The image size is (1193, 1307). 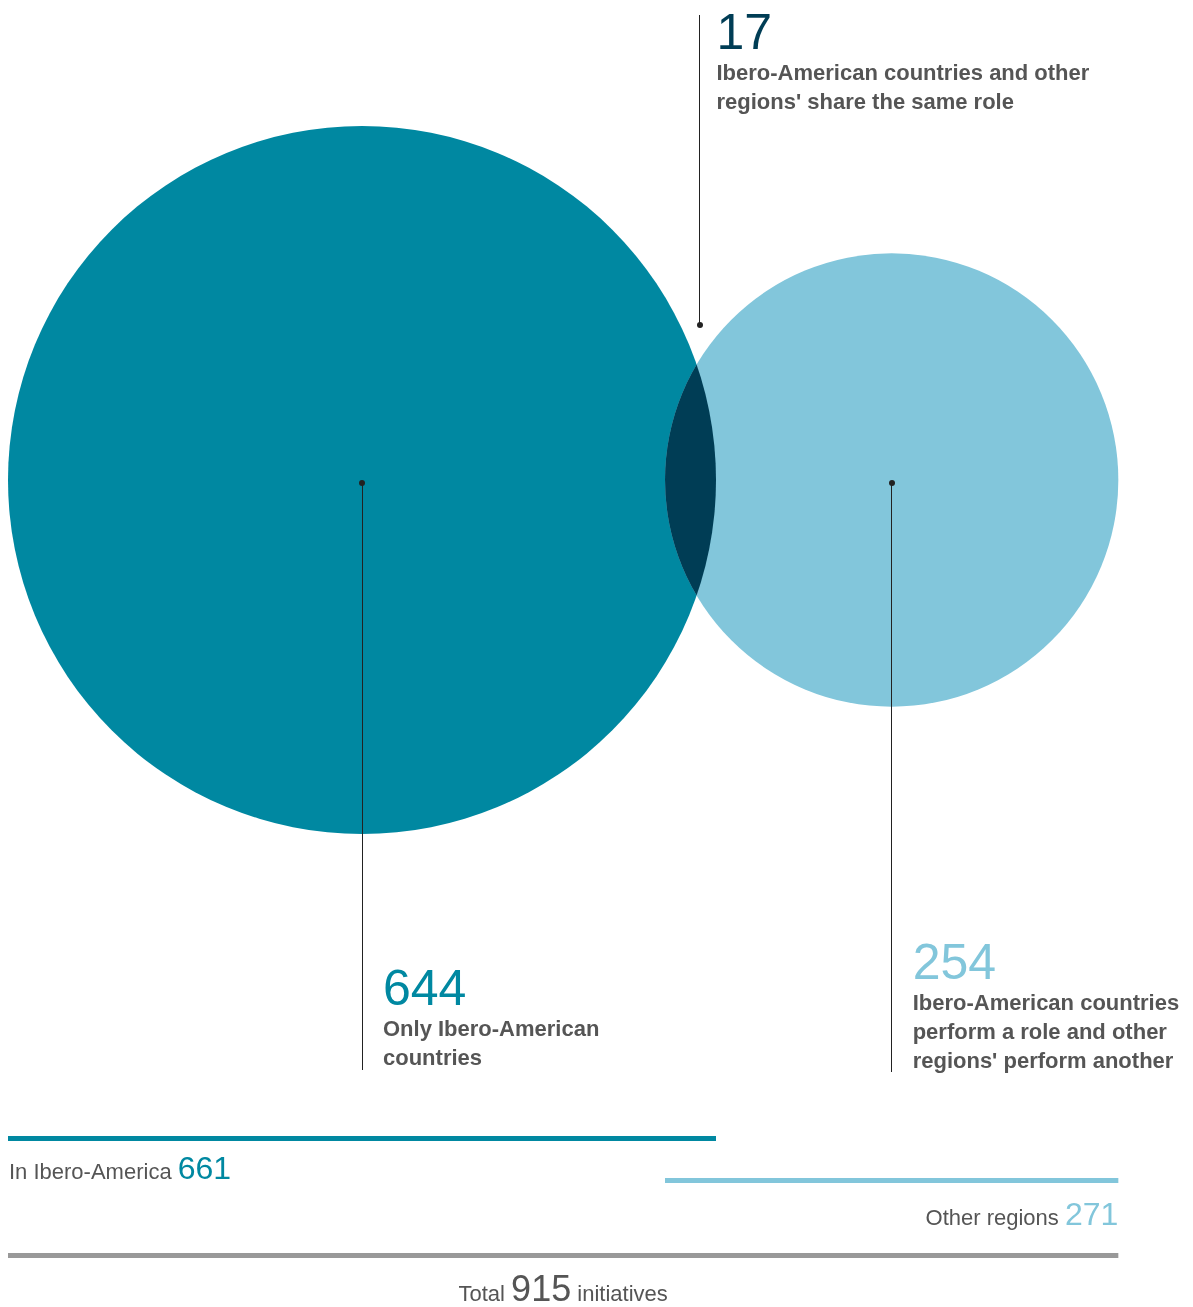 What do you see at coordinates (492, 1043) in the screenshot?
I see `category-label: Only Ibero-American countries` at bounding box center [492, 1043].